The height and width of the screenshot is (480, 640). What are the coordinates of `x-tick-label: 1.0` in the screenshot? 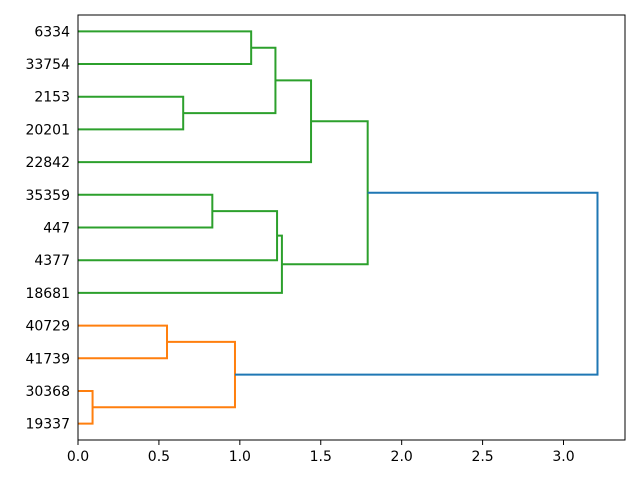 It's located at (240, 457).